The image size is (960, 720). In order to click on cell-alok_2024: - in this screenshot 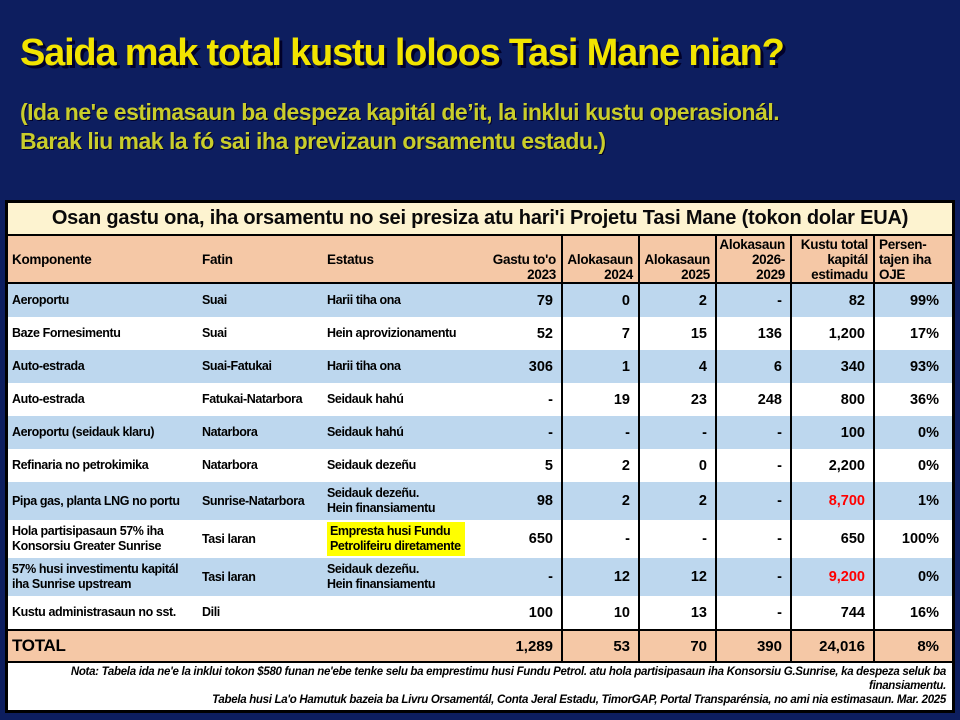, I will do `click(599, 432)`.